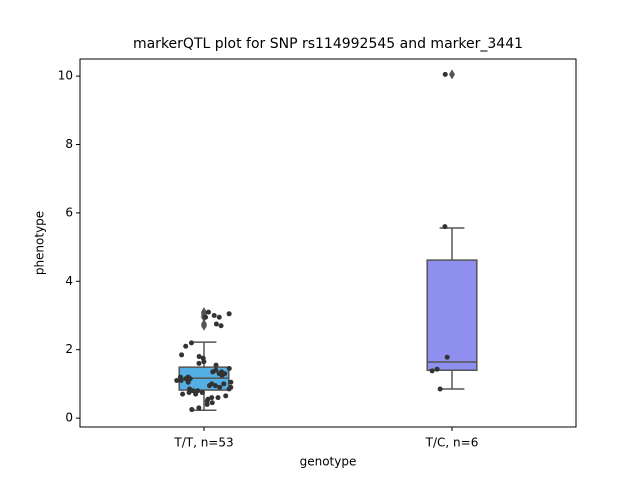  What do you see at coordinates (40, 243) in the screenshot?
I see `y-axis-label: phenotype` at bounding box center [40, 243].